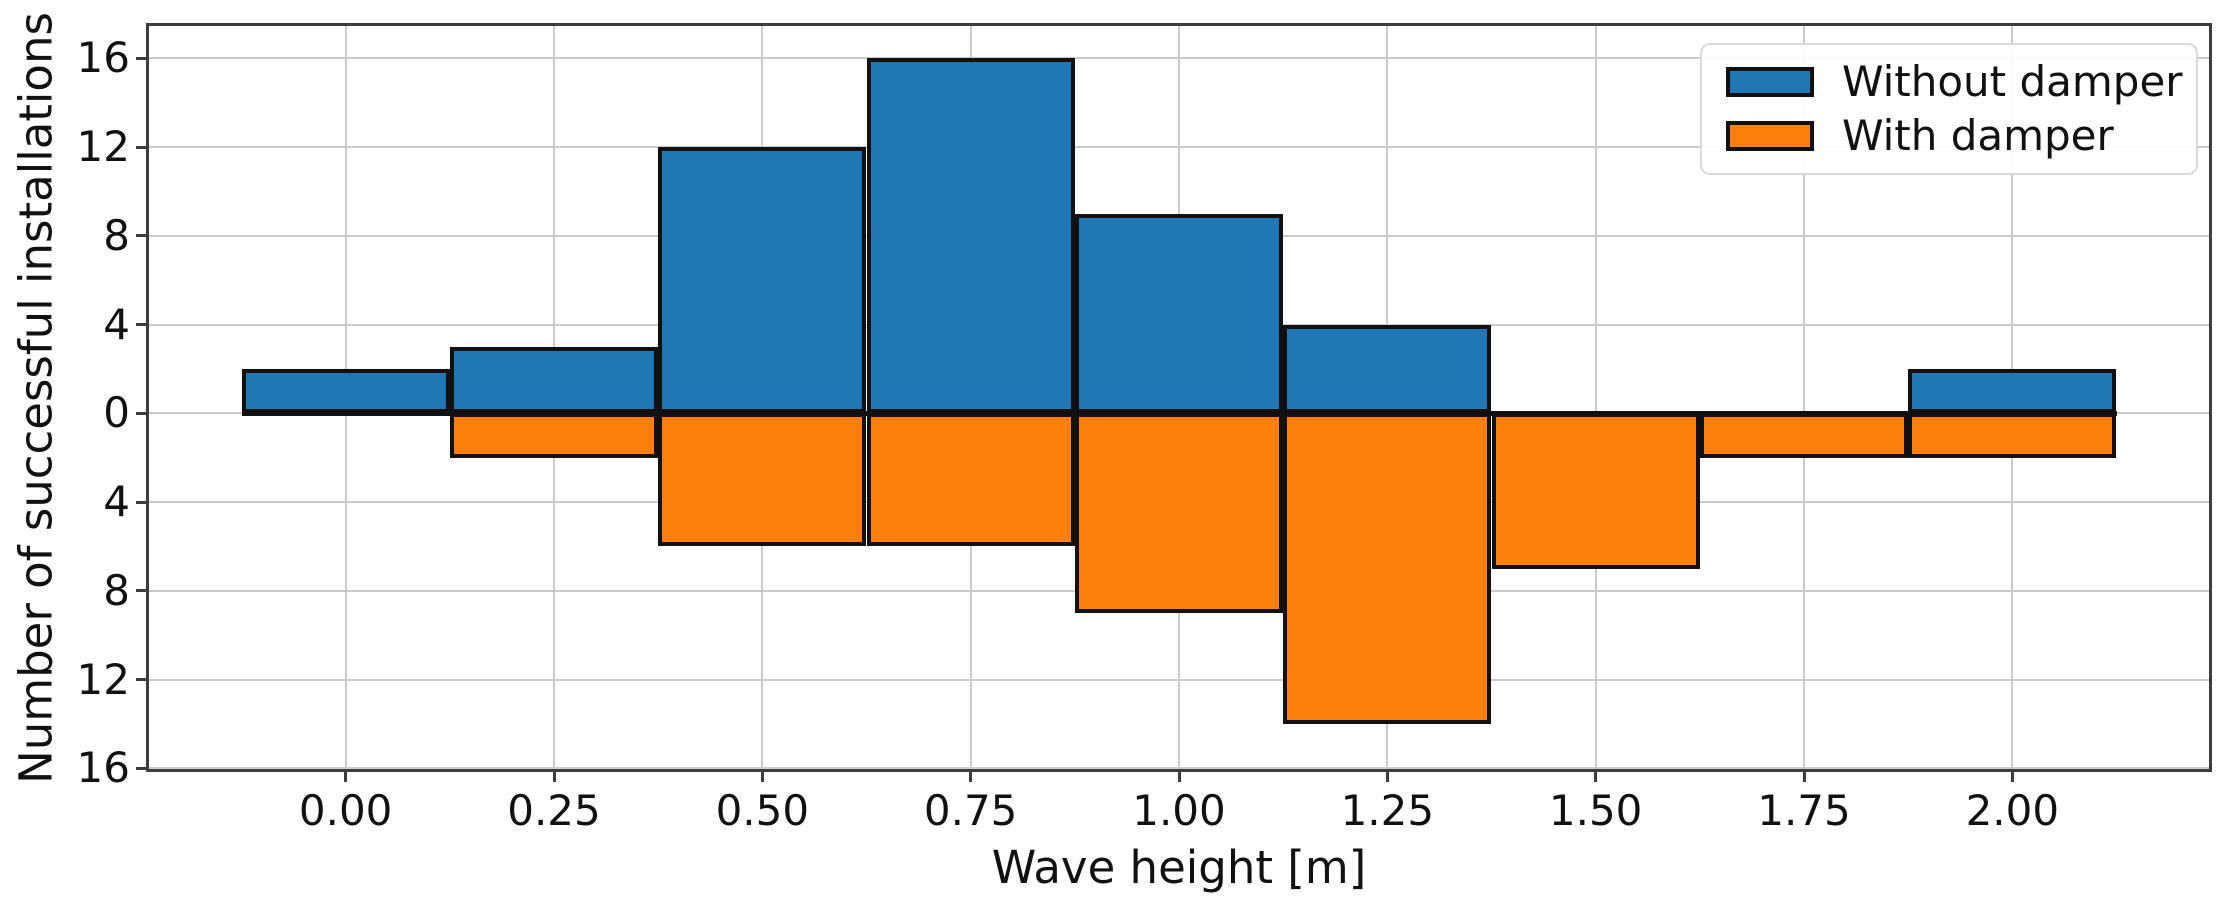  What do you see at coordinates (970, 810) in the screenshot?
I see `x-tick-label: 0.75` at bounding box center [970, 810].